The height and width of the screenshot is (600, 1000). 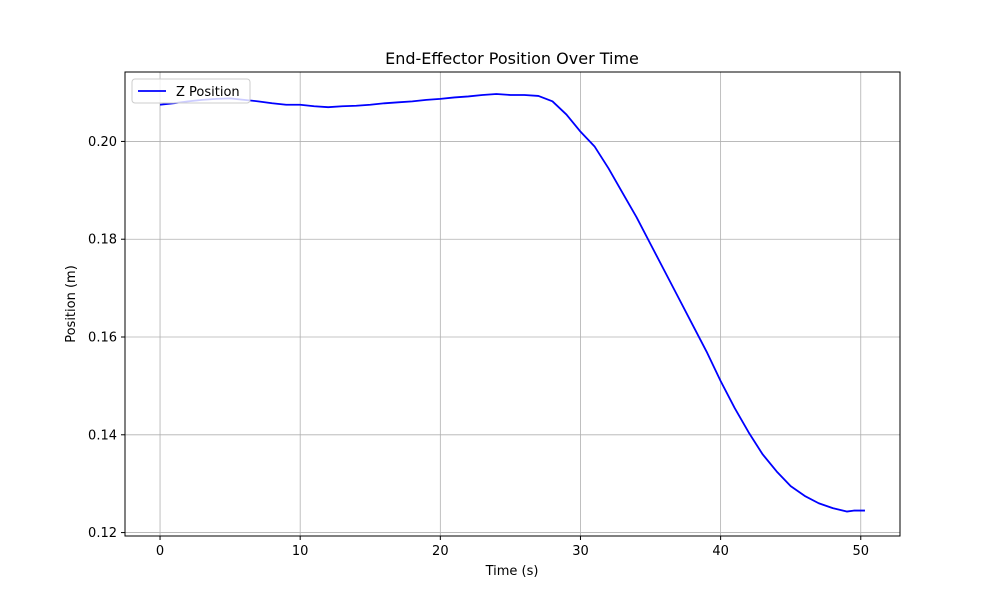 What do you see at coordinates (440, 551) in the screenshot?
I see `x-tick-label: 20` at bounding box center [440, 551].